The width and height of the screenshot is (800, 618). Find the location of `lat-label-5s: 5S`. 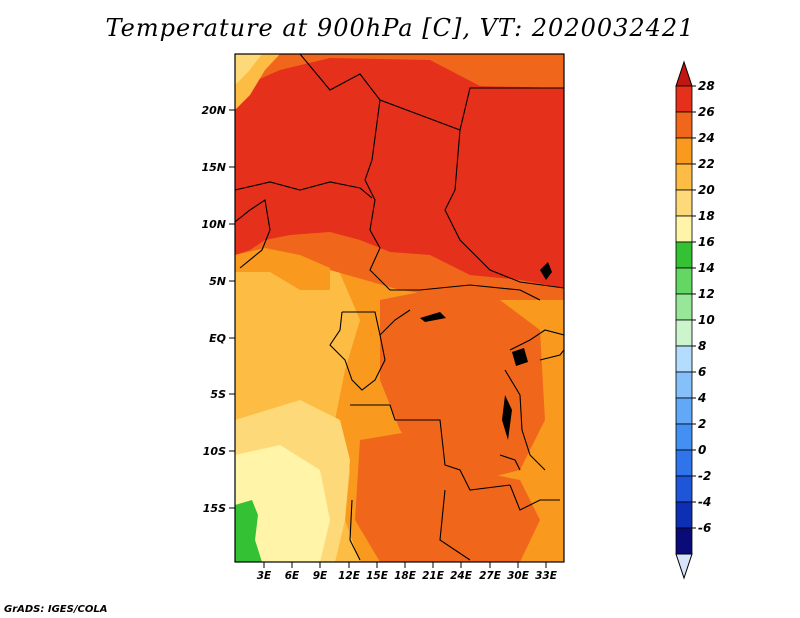

lat-label-5s: 5S is located at coordinates (218, 394).